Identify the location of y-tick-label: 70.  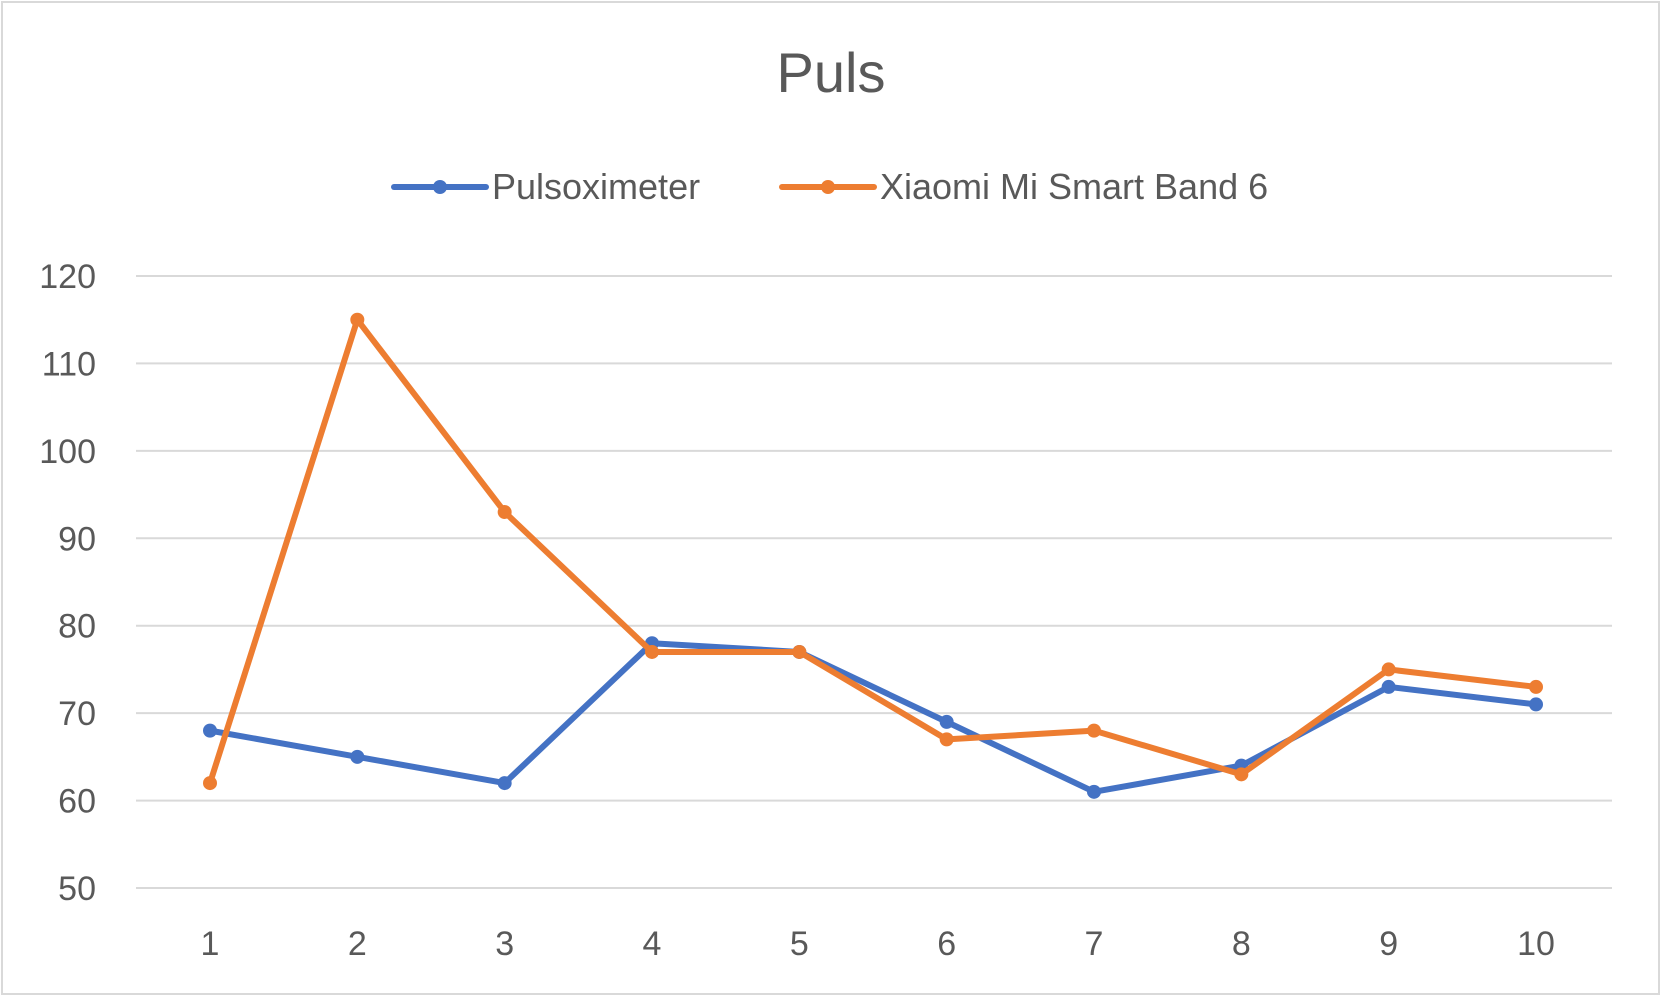
(77, 714).